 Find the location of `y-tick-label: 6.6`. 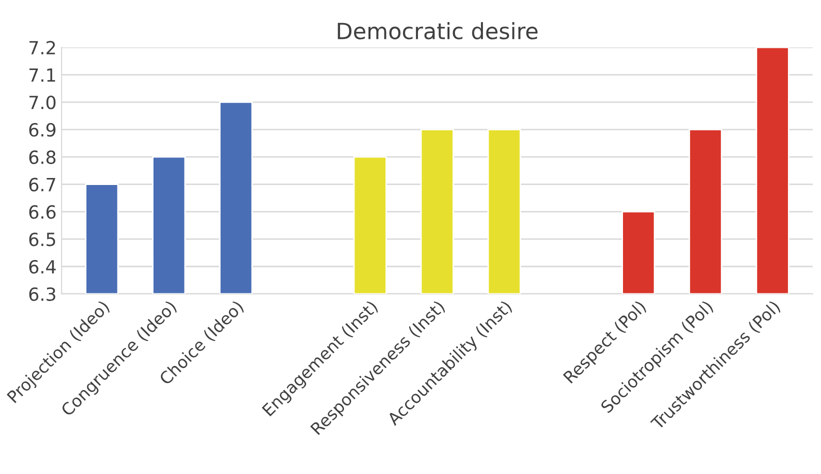

y-tick-label: 6.6 is located at coordinates (42, 212).